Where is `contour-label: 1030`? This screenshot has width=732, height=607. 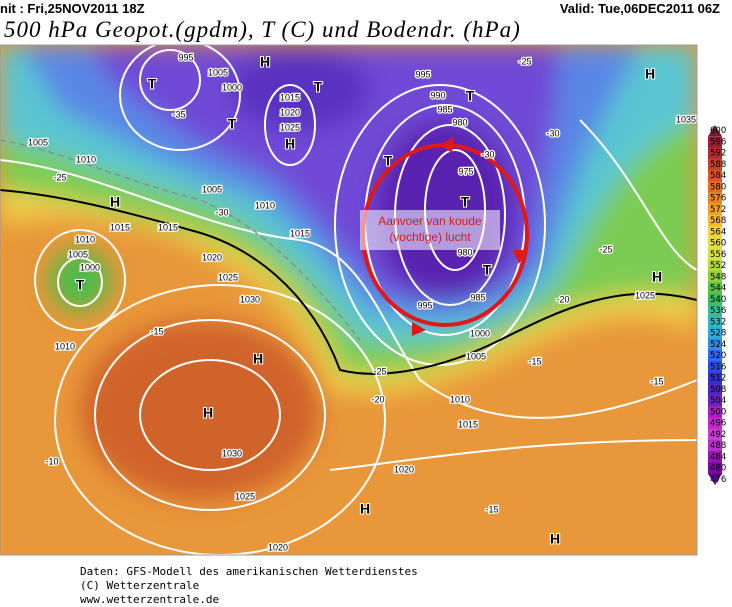 contour-label: 1030 is located at coordinates (250, 299).